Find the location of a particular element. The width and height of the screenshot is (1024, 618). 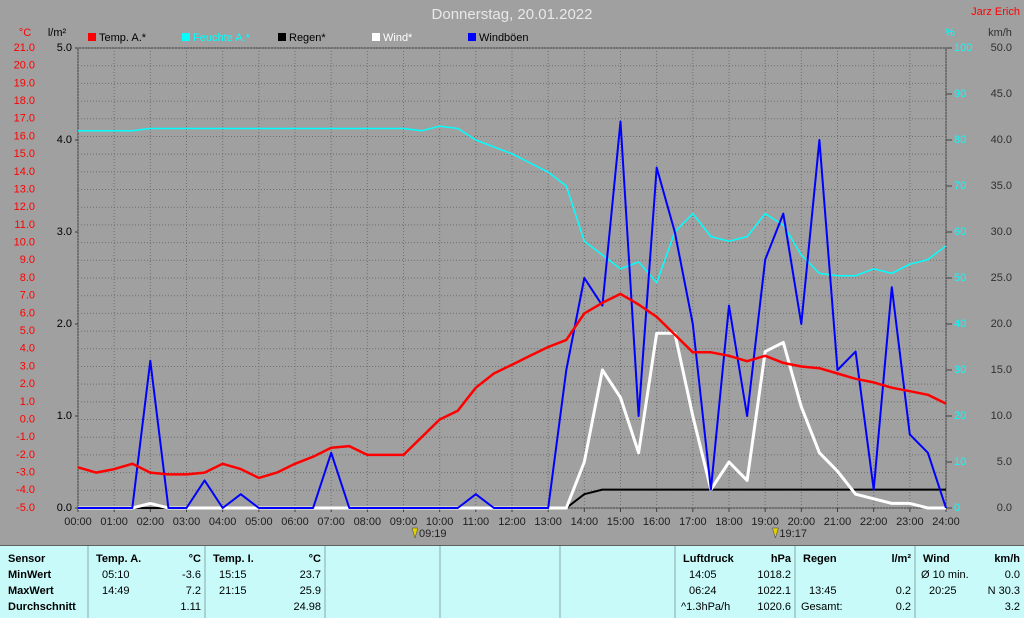

table-title: Sensor is located at coordinates (27, 559).